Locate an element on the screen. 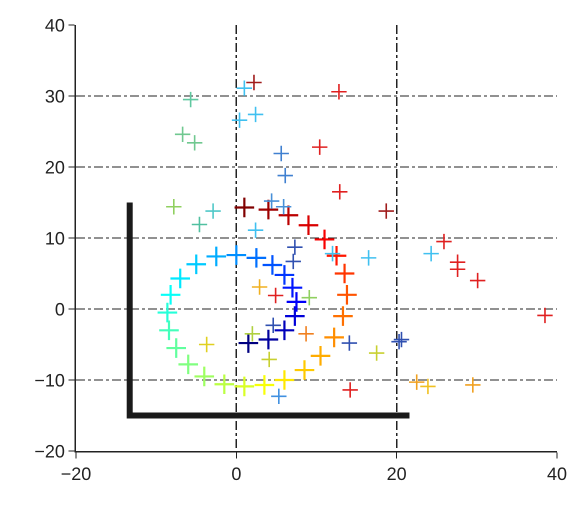 The height and width of the screenshot is (518, 579). y-tick-label: 40 is located at coordinates (54, 25).